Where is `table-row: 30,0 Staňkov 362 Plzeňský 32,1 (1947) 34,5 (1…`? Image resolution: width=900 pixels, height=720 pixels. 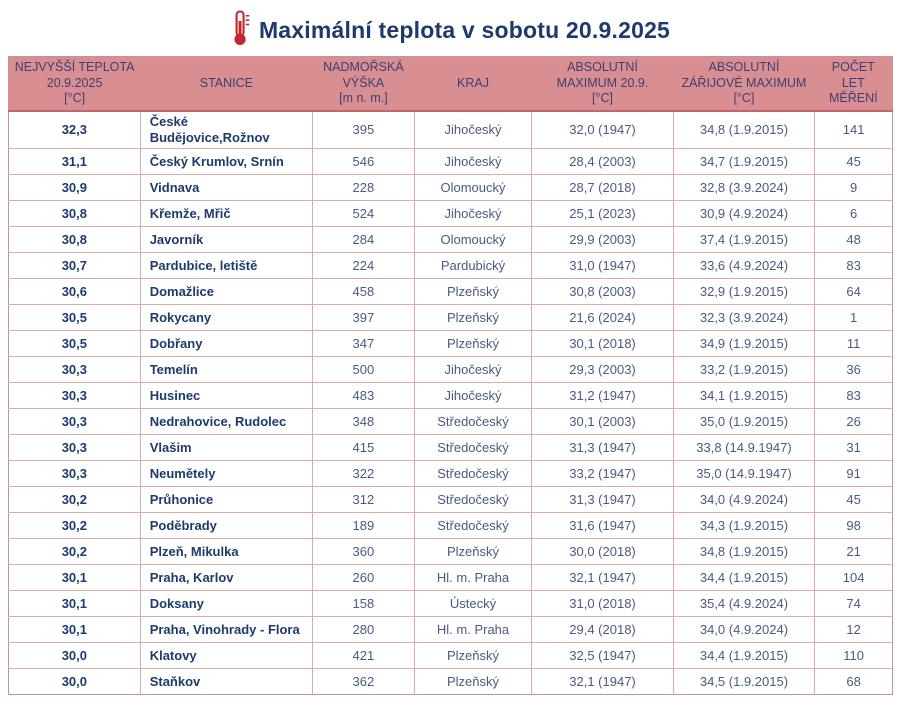 table-row: 30,0 Staňkov 362 Plzeňský 32,1 (1947) 34,5 (1… is located at coordinates (450, 682).